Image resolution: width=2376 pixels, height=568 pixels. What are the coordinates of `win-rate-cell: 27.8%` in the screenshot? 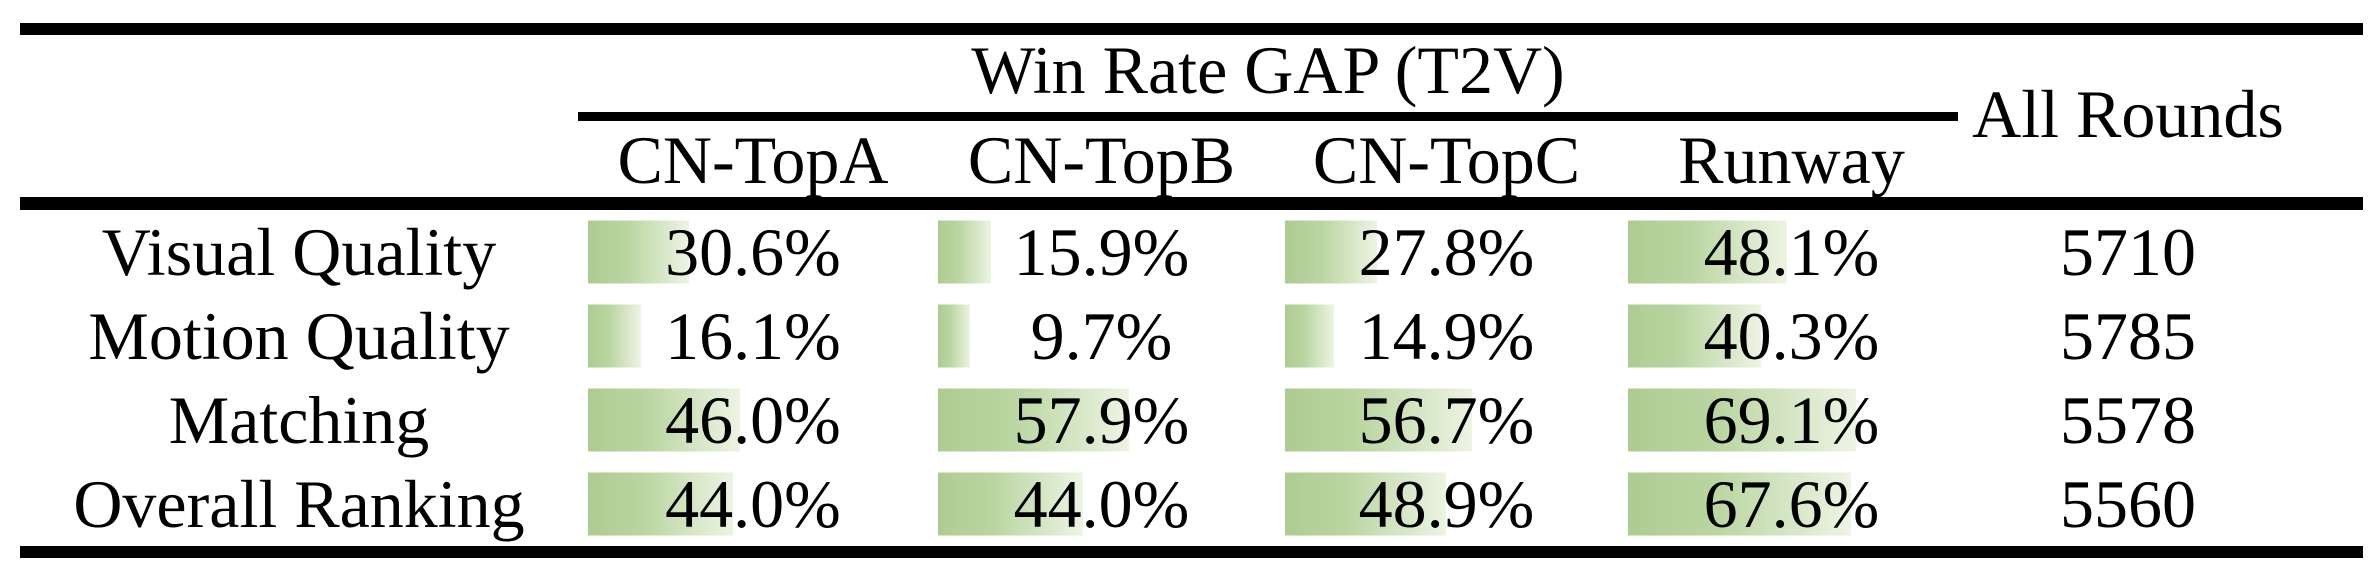 It's located at (1446, 252).